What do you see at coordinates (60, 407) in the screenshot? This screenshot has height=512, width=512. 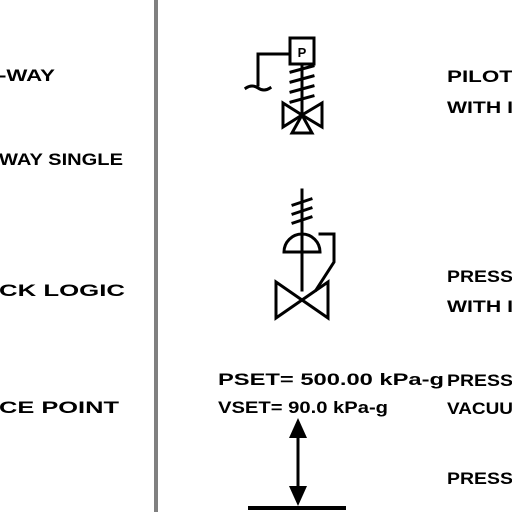 I see `left-row4-label: CE POINT` at bounding box center [60, 407].